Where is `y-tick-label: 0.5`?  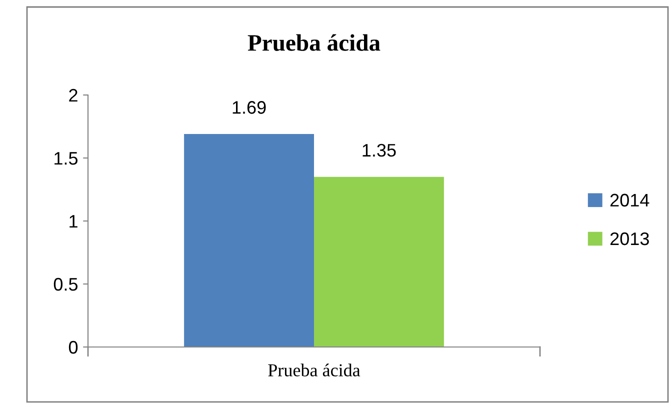 y-tick-label: 0.5 is located at coordinates (66, 284).